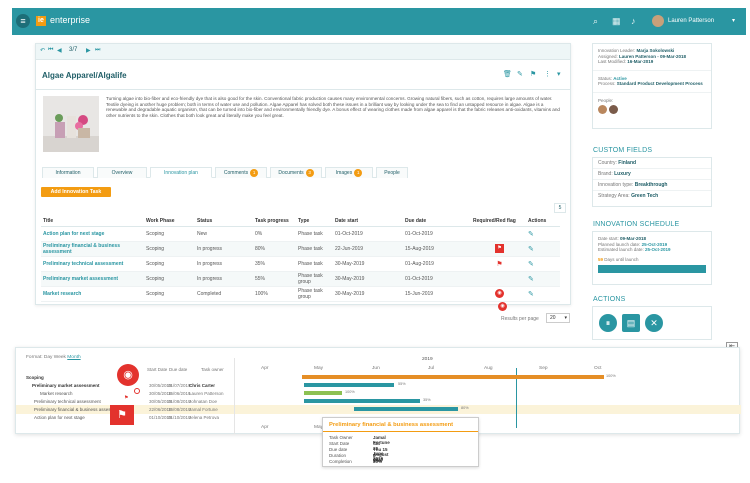 This screenshot has width=750, height=483. What do you see at coordinates (323, 393) in the screenshot?
I see `gantt-bar-market-research` at bounding box center [323, 393].